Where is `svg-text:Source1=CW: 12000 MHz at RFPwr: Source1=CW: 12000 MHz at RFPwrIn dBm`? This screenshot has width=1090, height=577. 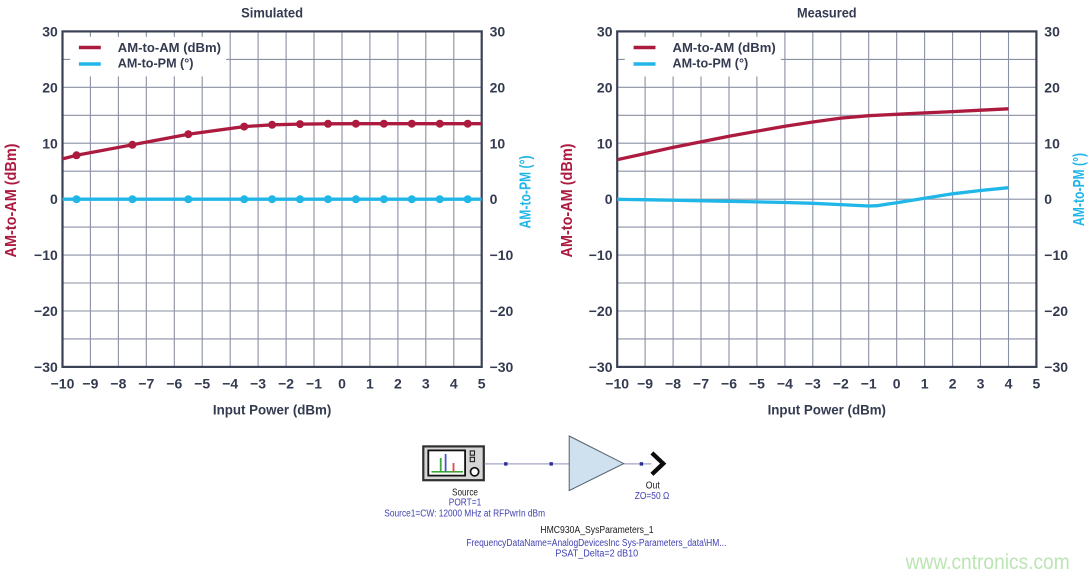 svg-text:Source1=CW: 12000 MHz at RFPwr: Source1=CW: 12000 MHz at RFPwrIn dBm is located at coordinates (464, 513).